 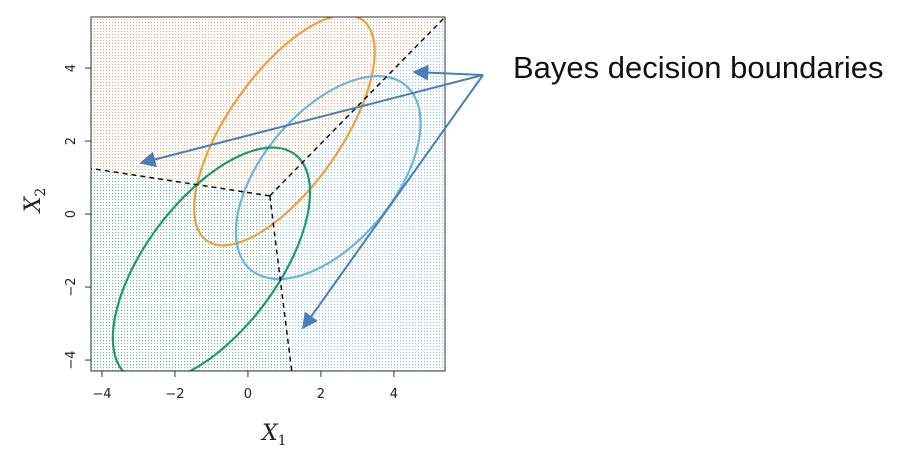 I want to click on x-tick-label: 4, so click(x=394, y=394).